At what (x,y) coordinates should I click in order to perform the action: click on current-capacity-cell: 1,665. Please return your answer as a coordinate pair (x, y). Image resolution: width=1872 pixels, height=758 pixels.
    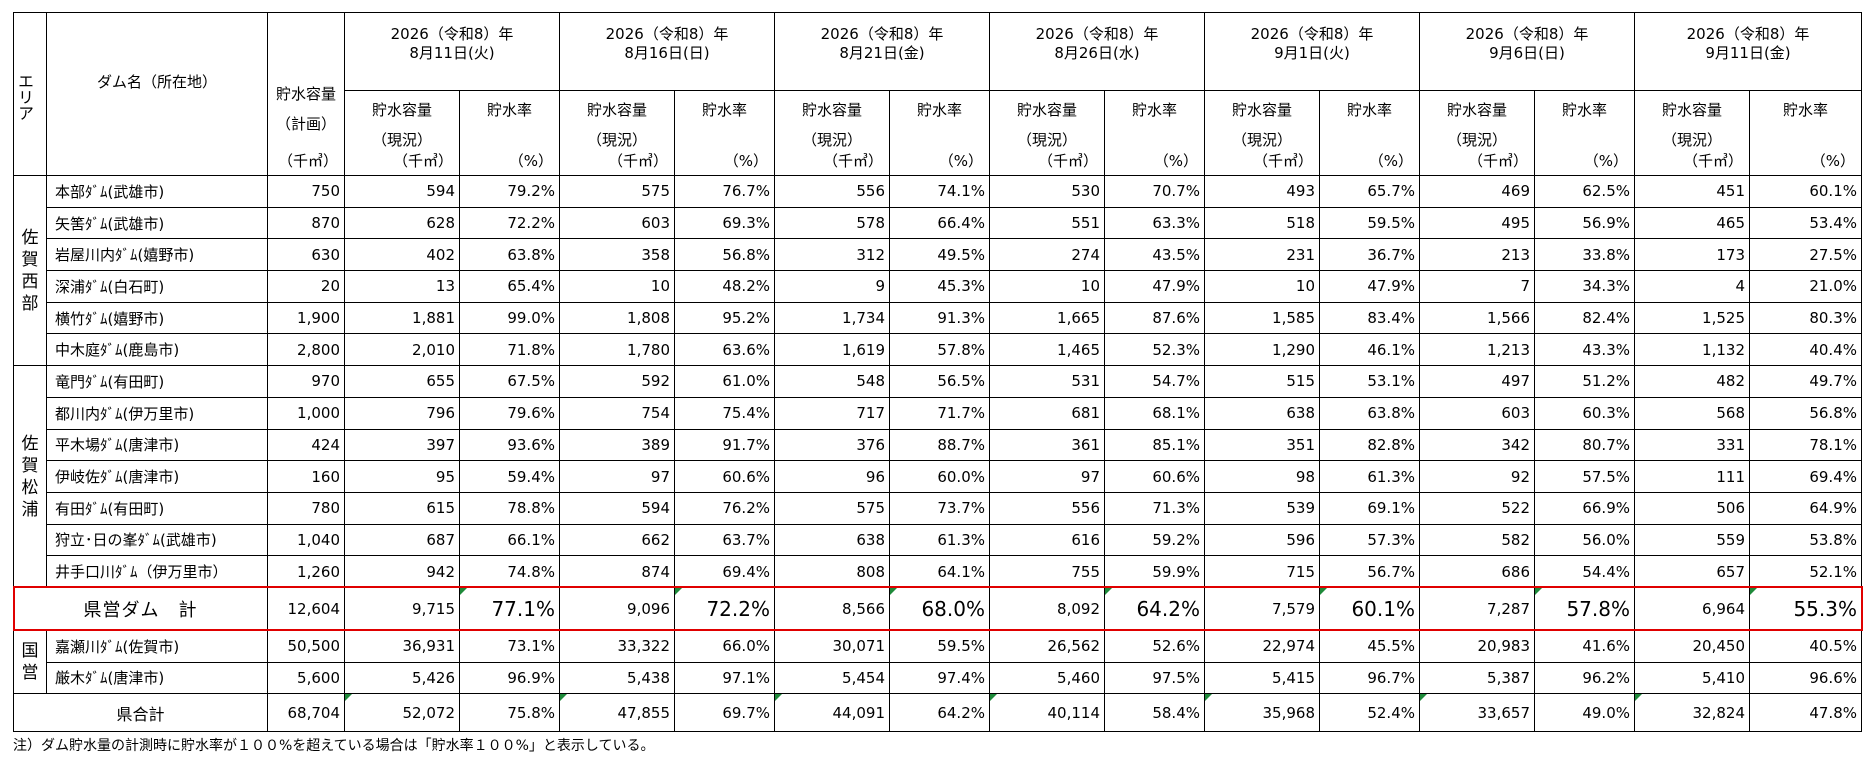
    Looking at the image, I should click on (1047, 318).